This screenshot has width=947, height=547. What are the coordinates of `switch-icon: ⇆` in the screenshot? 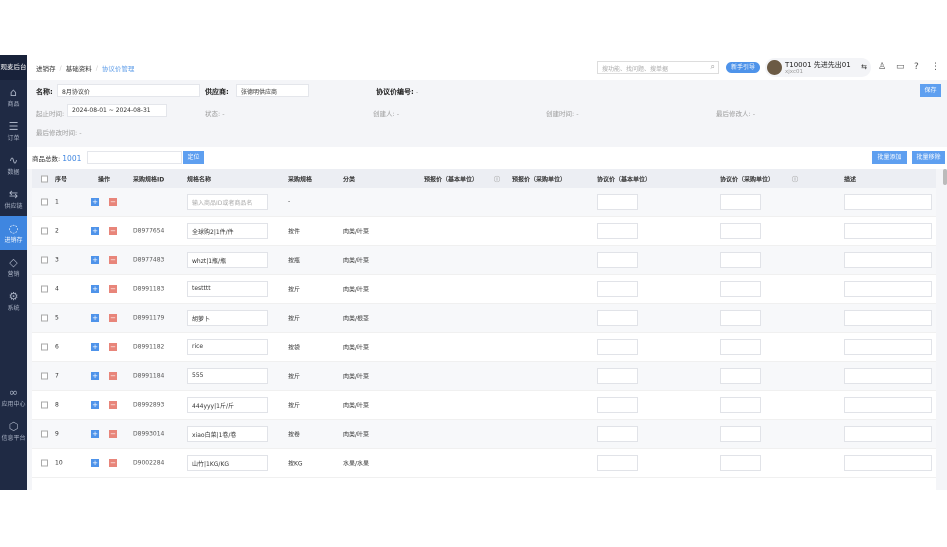 It's located at (864, 67).